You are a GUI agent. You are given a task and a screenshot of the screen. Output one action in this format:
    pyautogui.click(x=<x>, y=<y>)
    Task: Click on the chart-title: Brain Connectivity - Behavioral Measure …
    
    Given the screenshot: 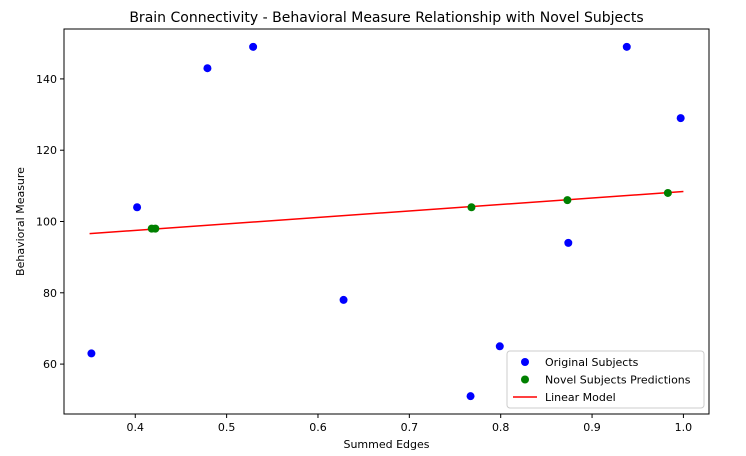 What is the action you would take?
    pyautogui.click(x=386, y=18)
    